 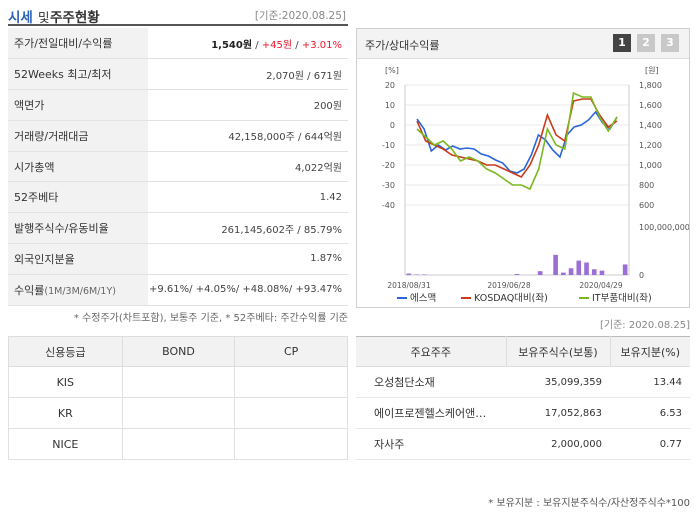 What do you see at coordinates (265, 290) in the screenshot?
I see `return-6m: +48.08%` at bounding box center [265, 290].